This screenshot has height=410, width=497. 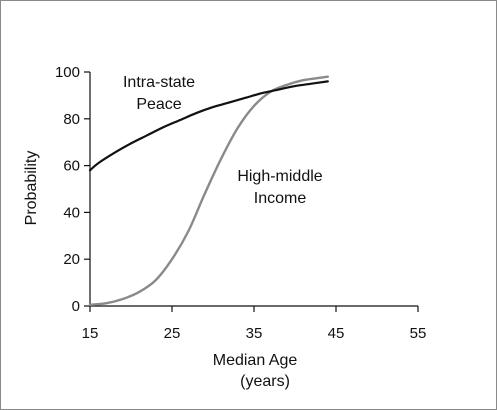 What do you see at coordinates (336, 333) in the screenshot?
I see `x-tick-label: 45` at bounding box center [336, 333].